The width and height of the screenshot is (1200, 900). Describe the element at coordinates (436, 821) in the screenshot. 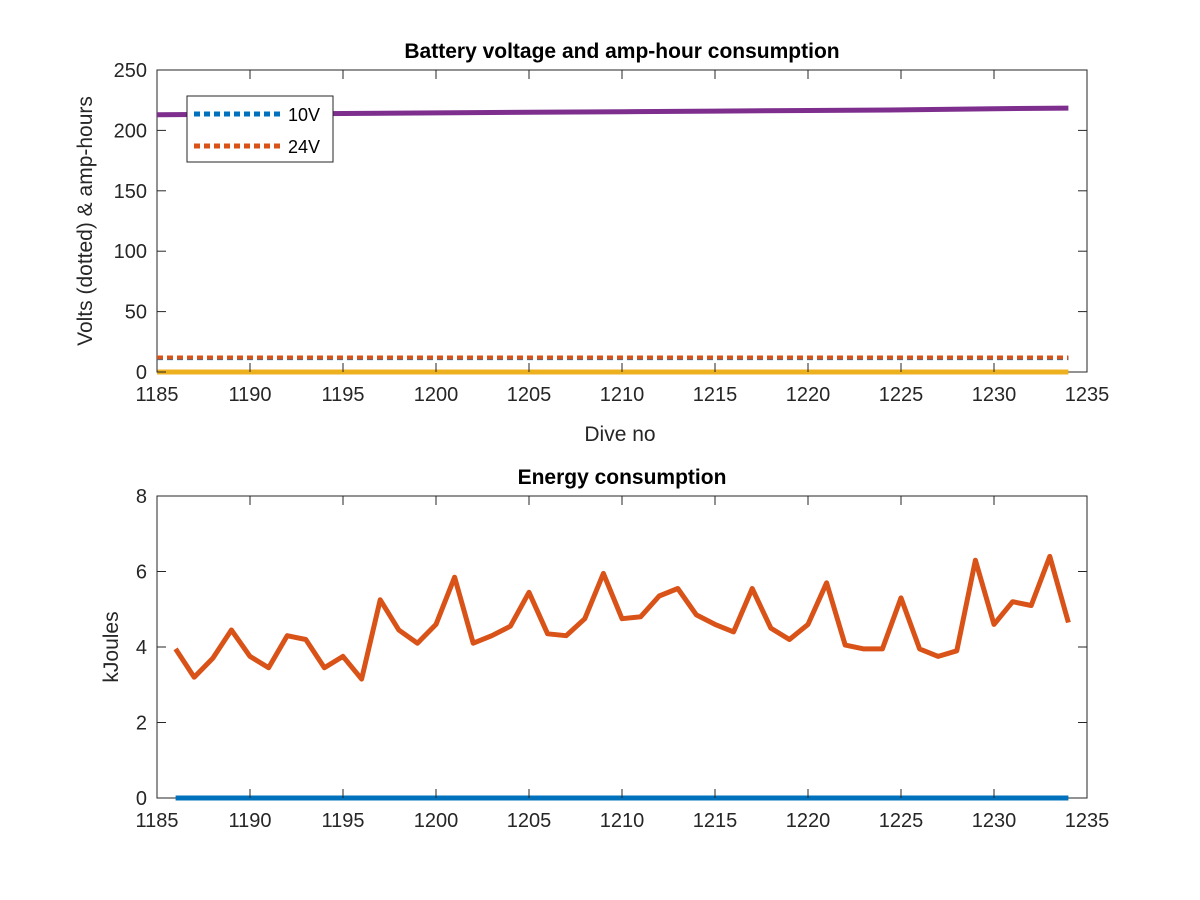

I see `energy-x-tick-label: 1200` at that location.